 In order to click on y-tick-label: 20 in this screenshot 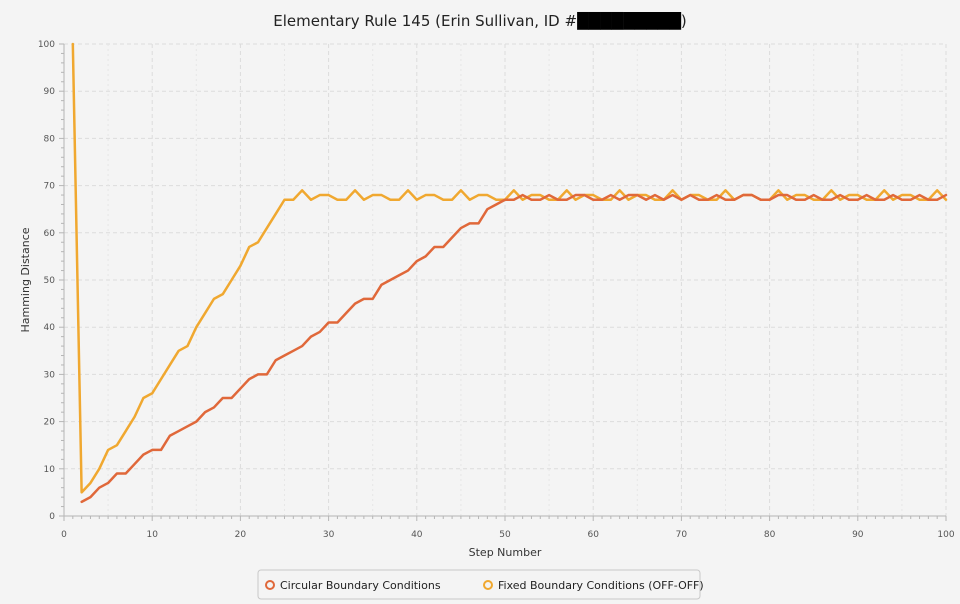, I will do `click(50, 423)`.